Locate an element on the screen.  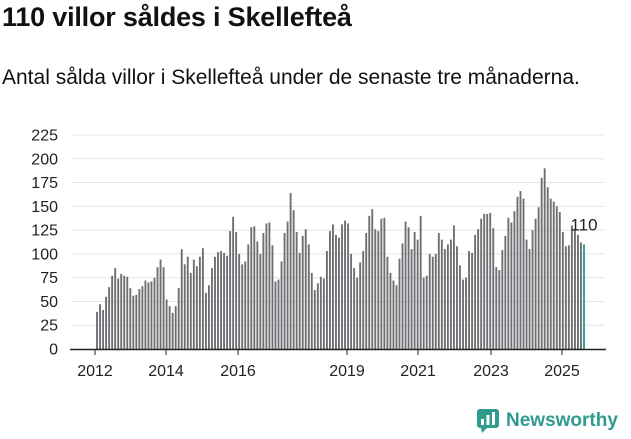
y-tick-label: 25 is located at coordinates (49, 326).